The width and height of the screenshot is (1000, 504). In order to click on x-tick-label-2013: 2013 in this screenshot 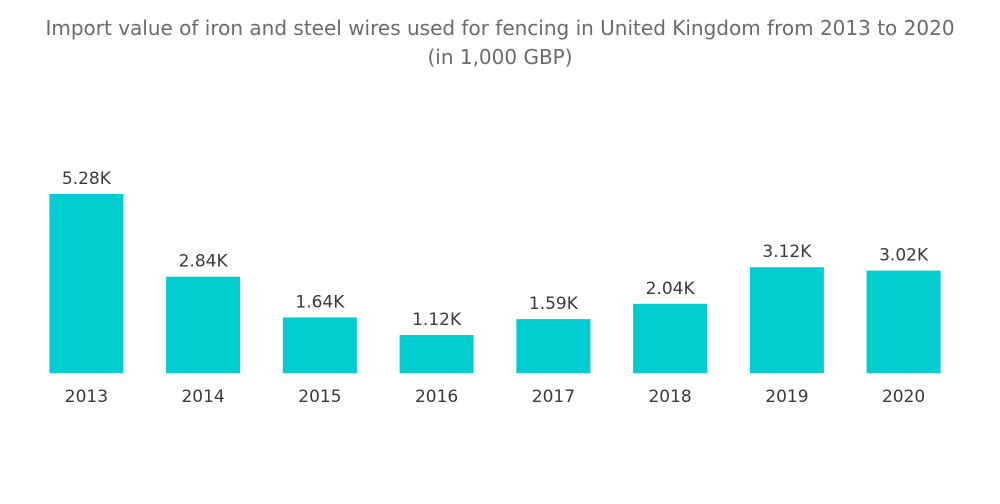, I will do `click(86, 397)`.